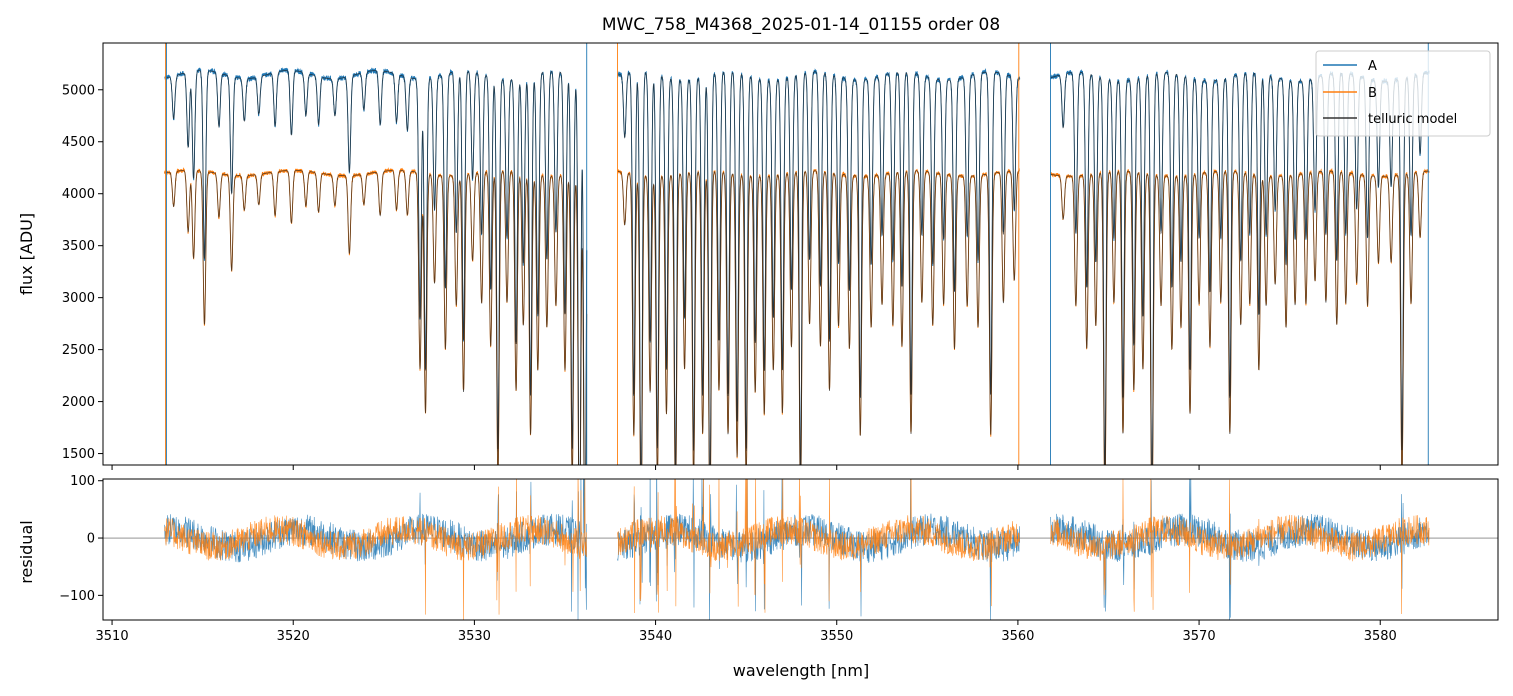 The height and width of the screenshot is (696, 1513). What do you see at coordinates (78, 298) in the screenshot?
I see `flux-ytick-label: 3000` at bounding box center [78, 298].